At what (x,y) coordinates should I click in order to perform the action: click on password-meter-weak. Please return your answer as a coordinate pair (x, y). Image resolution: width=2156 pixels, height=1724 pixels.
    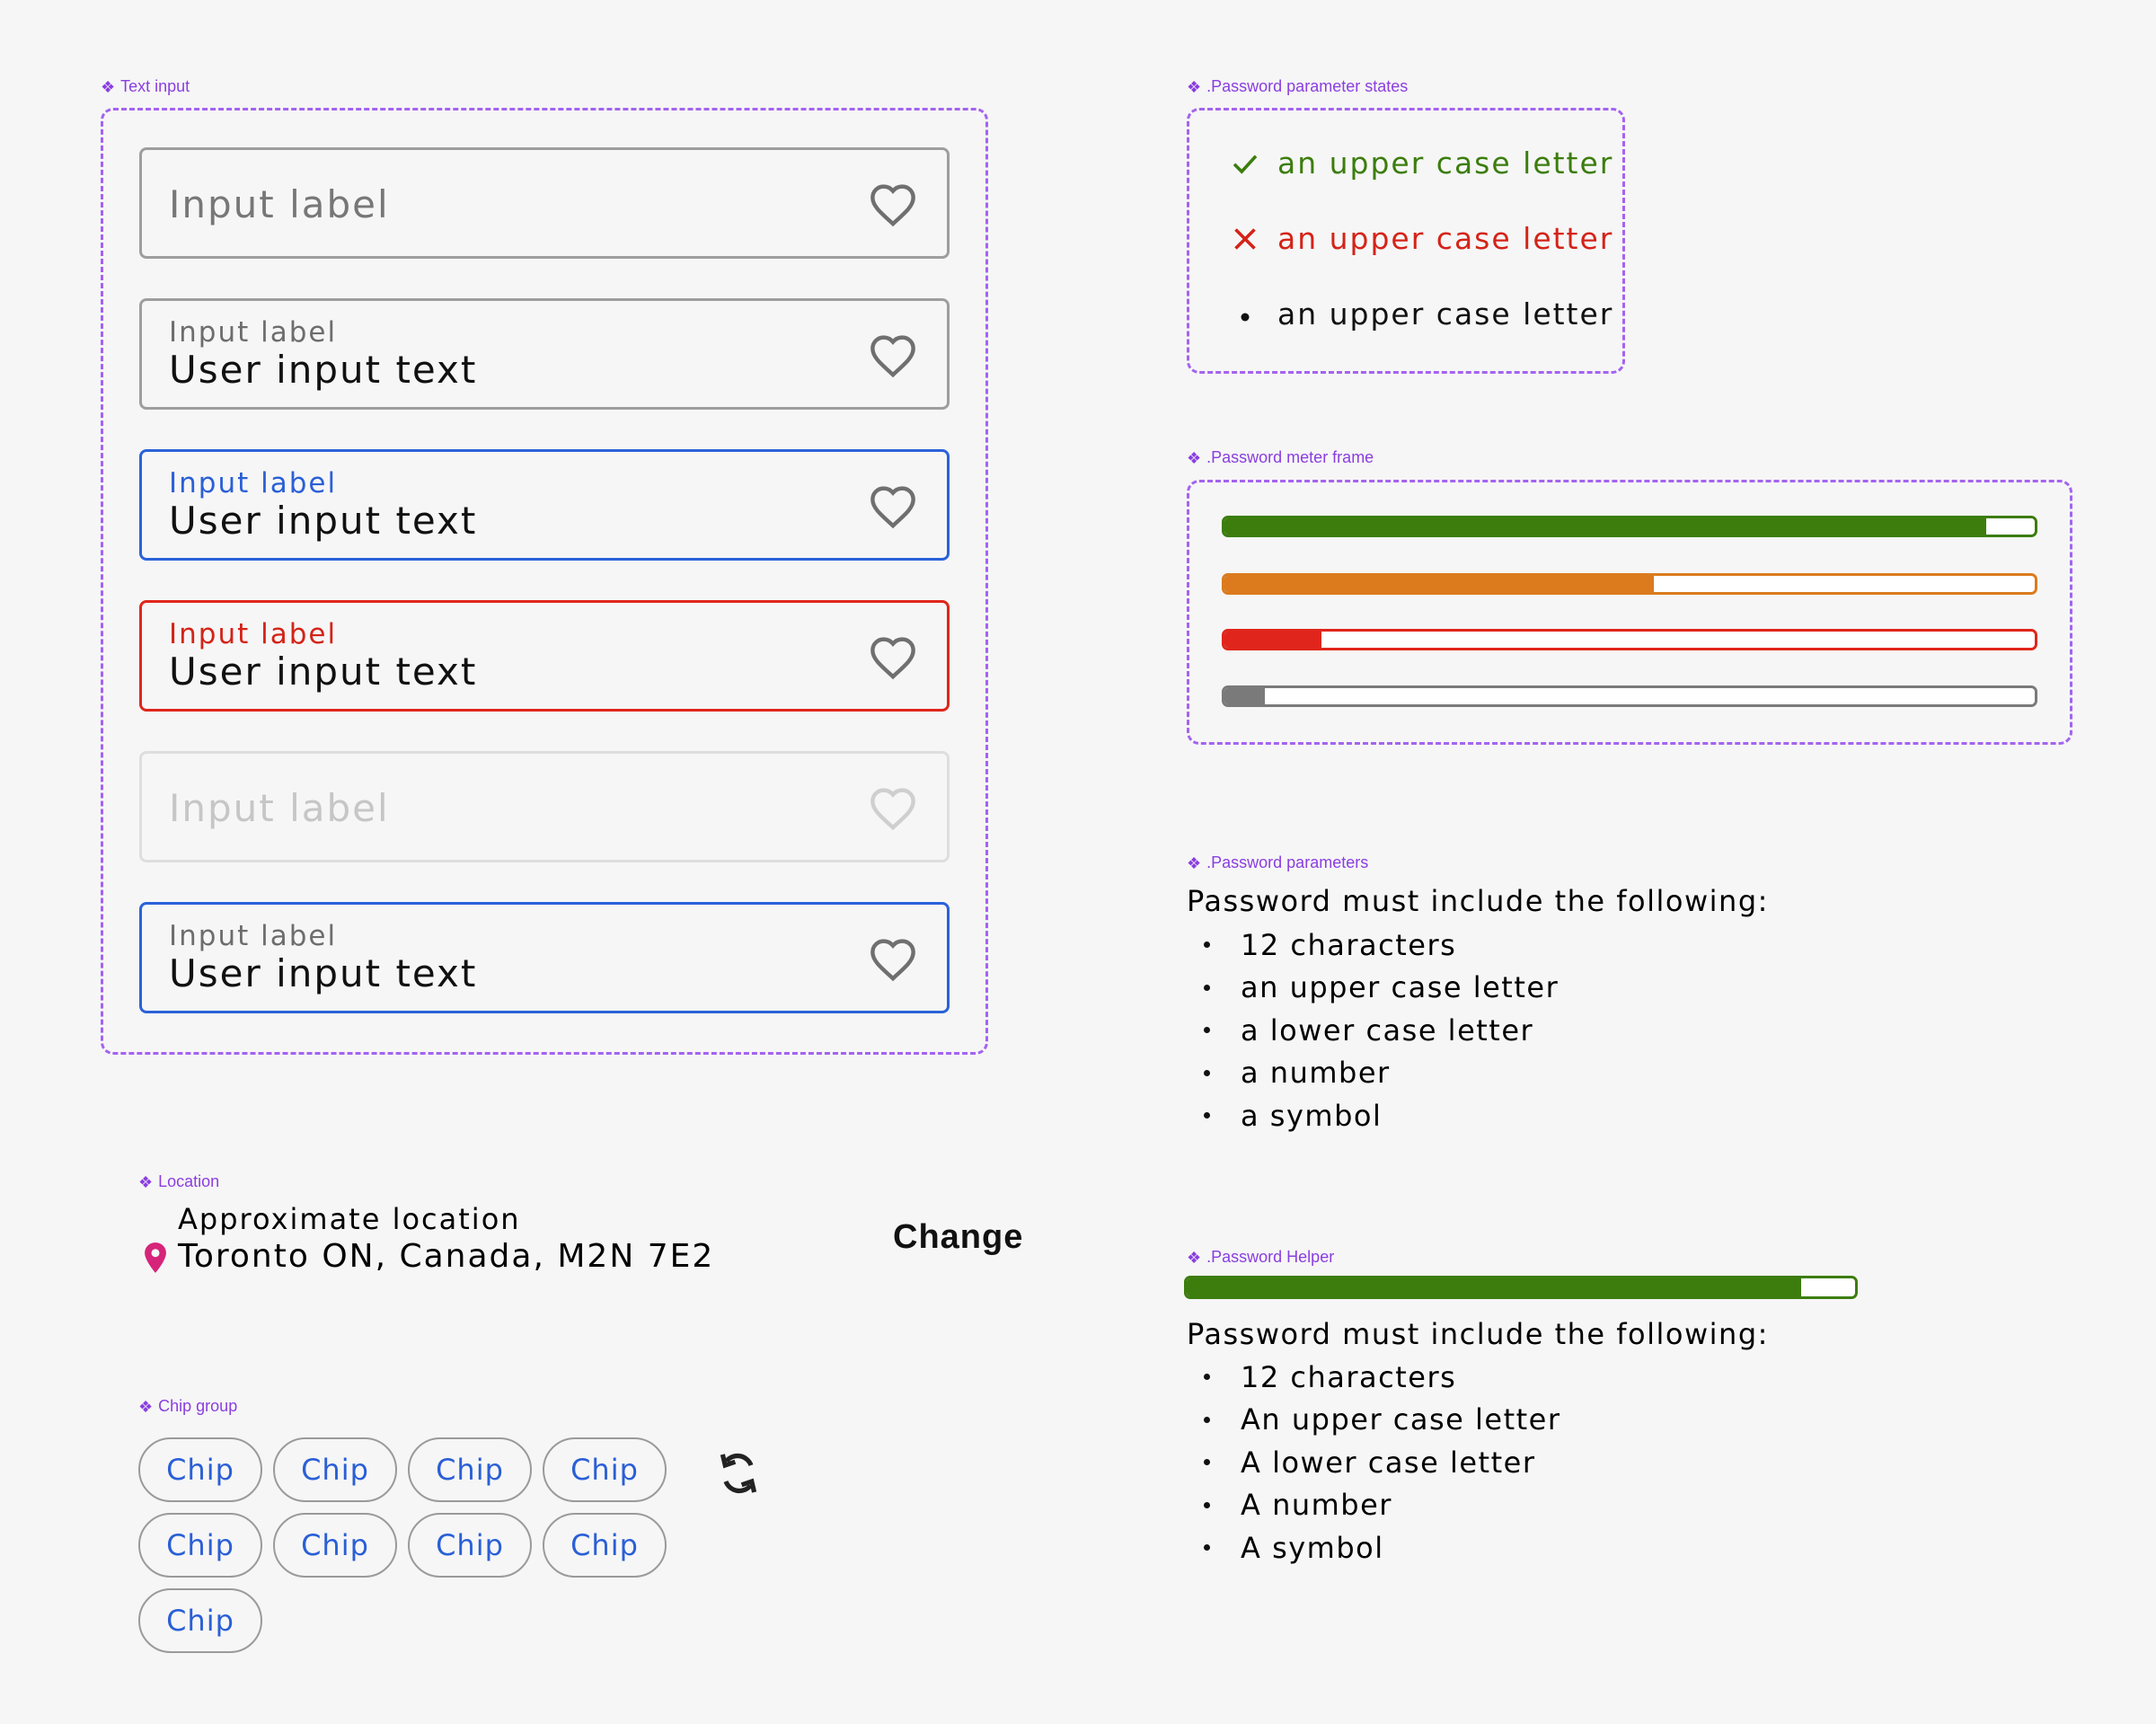
    Looking at the image, I should click on (1630, 639).